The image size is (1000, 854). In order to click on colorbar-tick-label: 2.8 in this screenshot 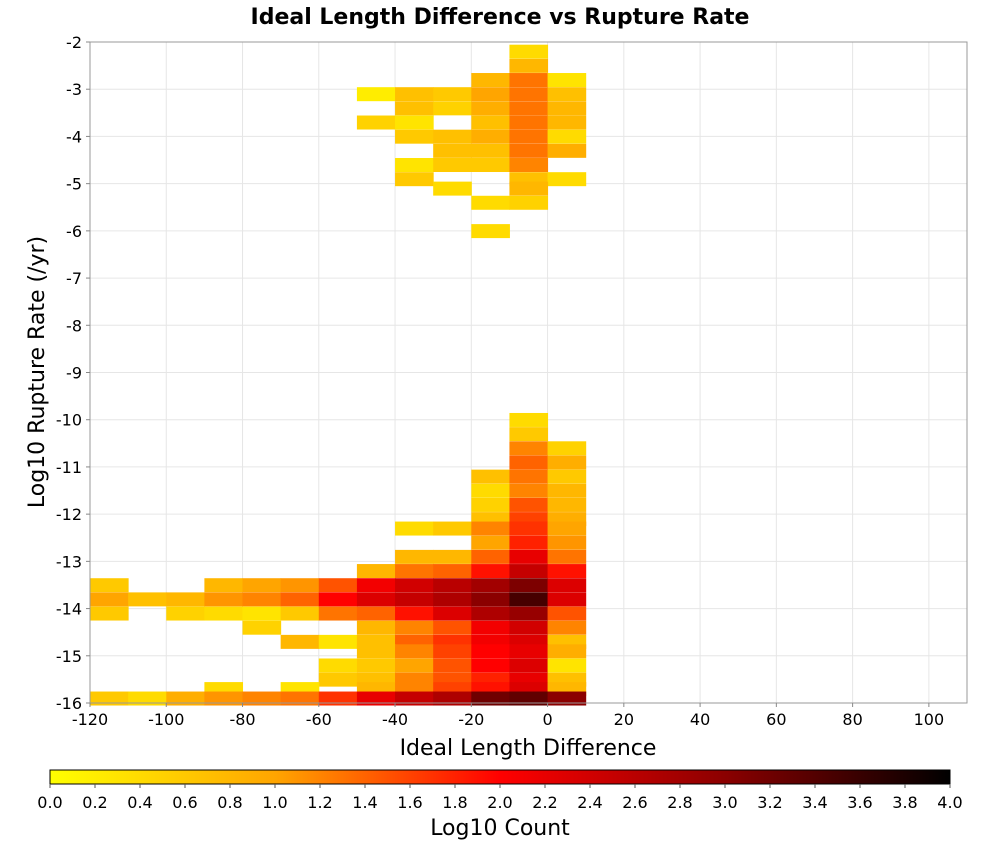, I will do `click(679, 802)`.